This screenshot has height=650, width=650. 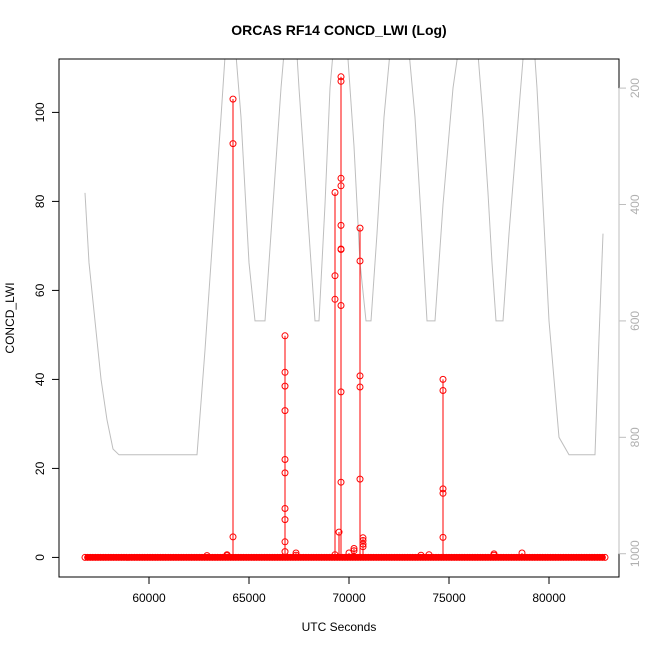 What do you see at coordinates (40, 201) in the screenshot?
I see `y-tick-label: 80` at bounding box center [40, 201].